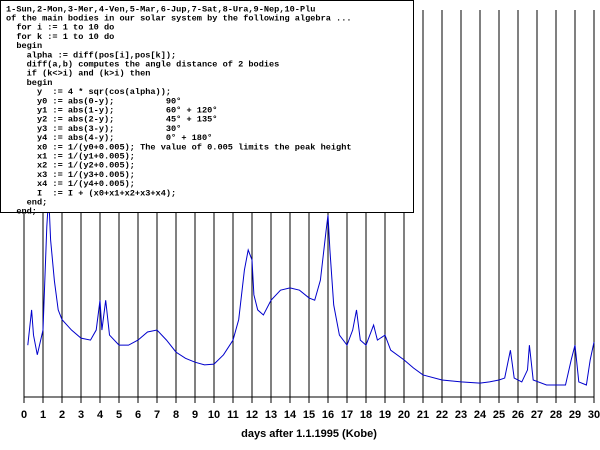 Image resolution: width=600 pixels, height=450 pixels. Describe the element at coordinates (78, 74) in the screenshot. I see `code-line: if (k<>i) and (k>i) then` at that location.